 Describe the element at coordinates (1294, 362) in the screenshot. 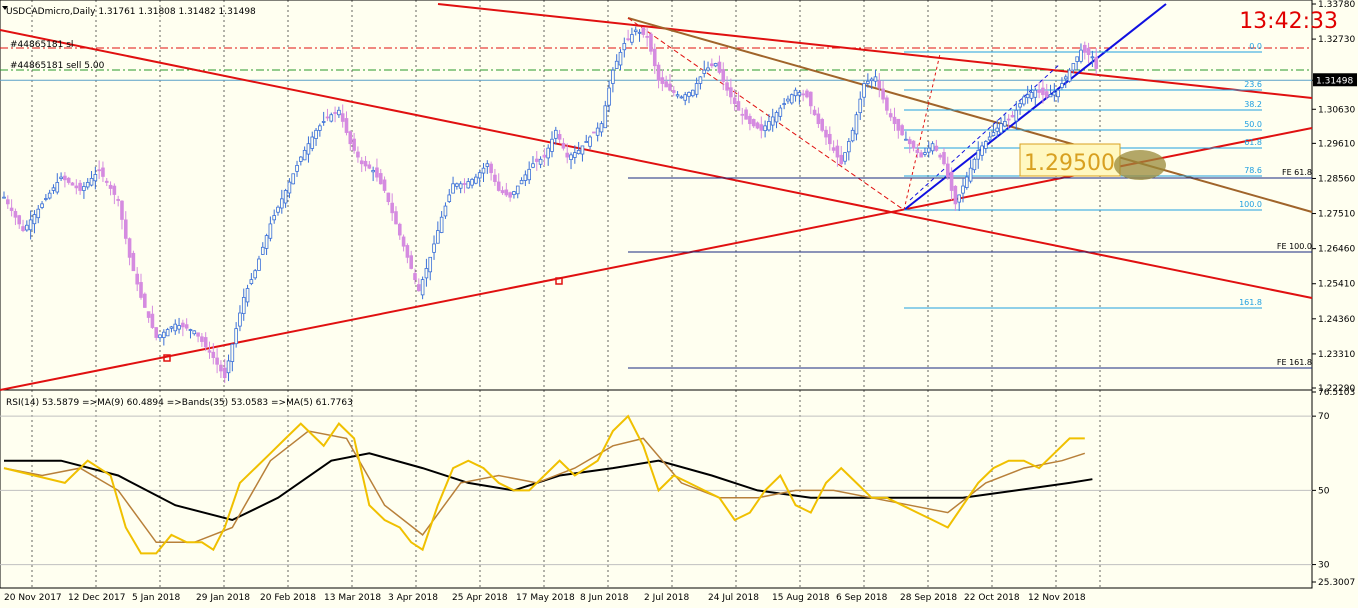

I see `fib-expansion-label: FE 161.8` at that location.